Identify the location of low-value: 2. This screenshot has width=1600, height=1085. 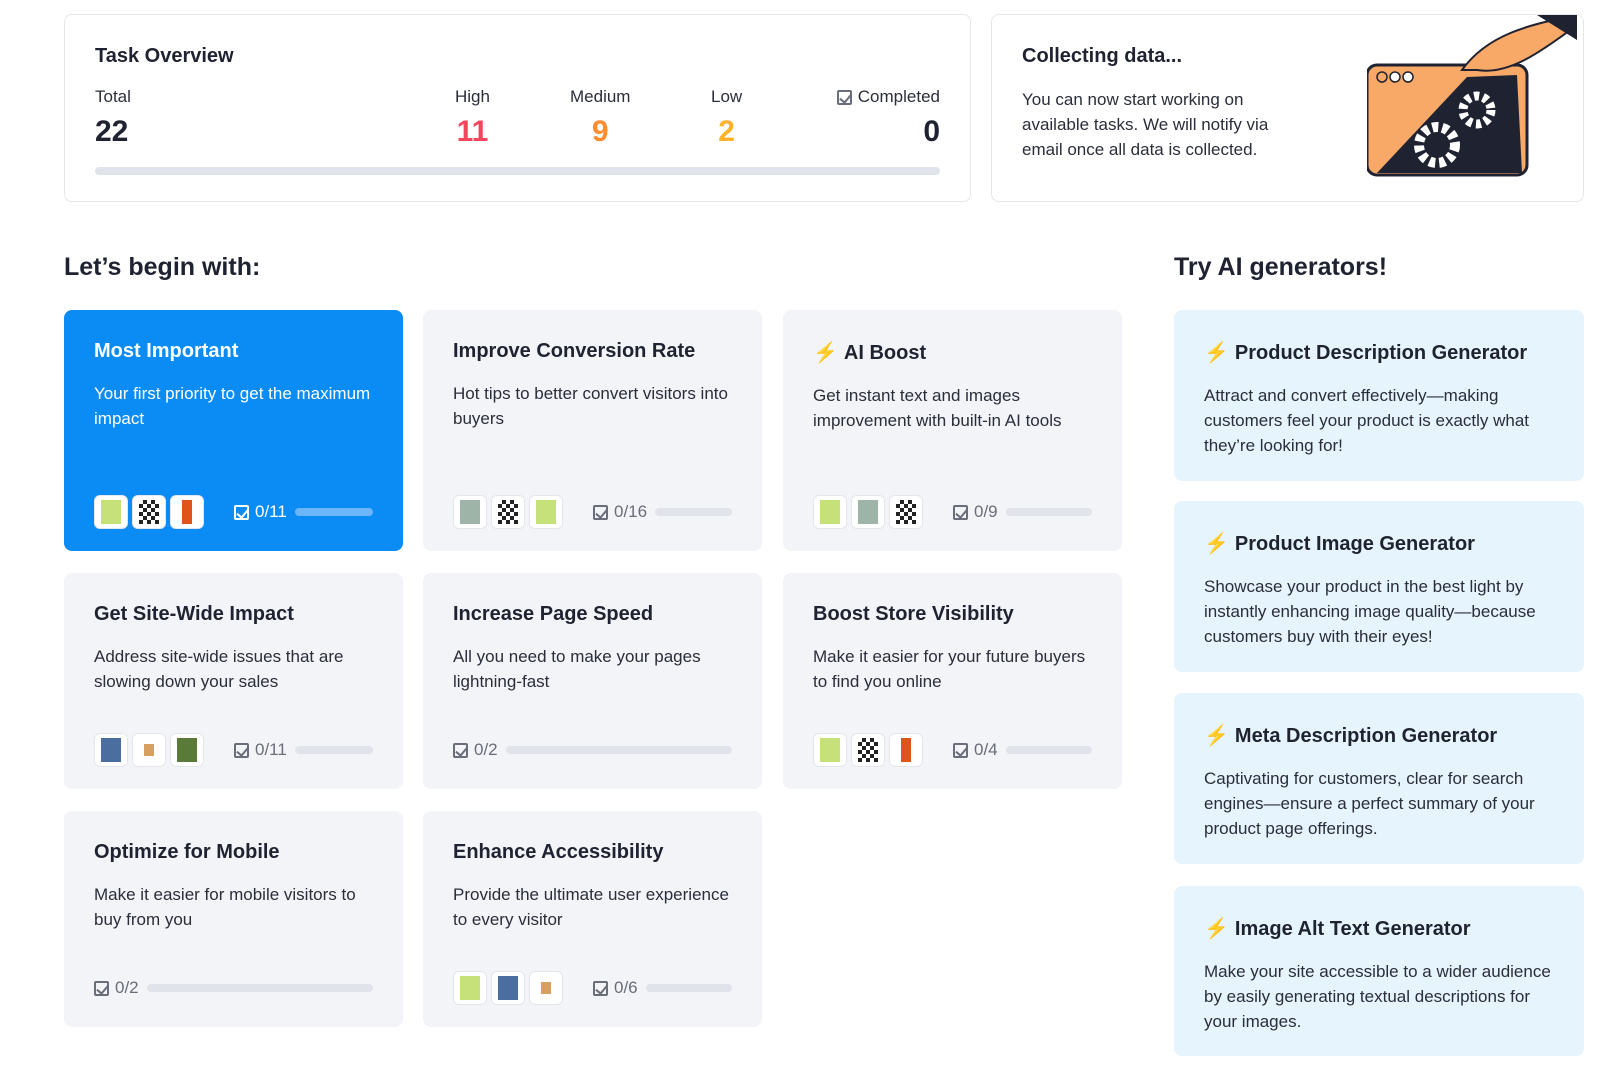
(726, 131).